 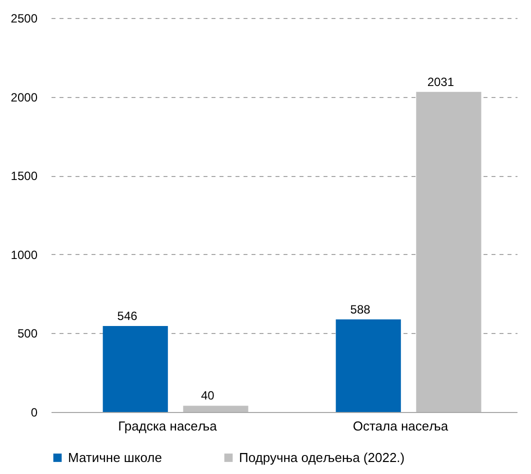 What do you see at coordinates (34, 413) in the screenshot?
I see `y-tick-label: 0` at bounding box center [34, 413].